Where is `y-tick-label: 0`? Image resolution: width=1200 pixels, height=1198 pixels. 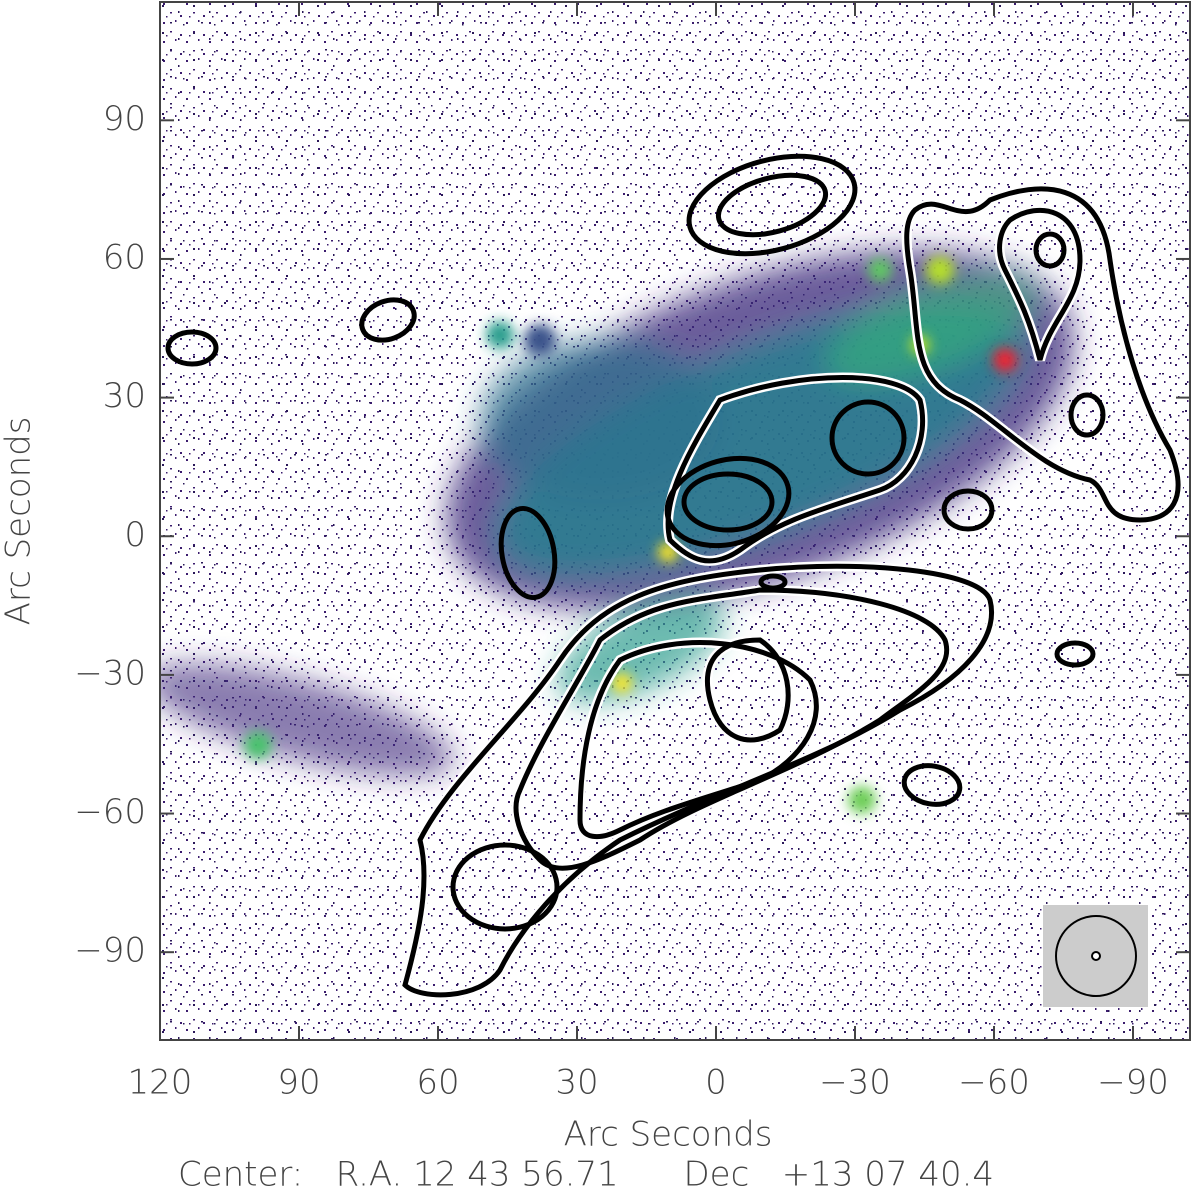 y-tick-label: 0 is located at coordinates (135, 535).